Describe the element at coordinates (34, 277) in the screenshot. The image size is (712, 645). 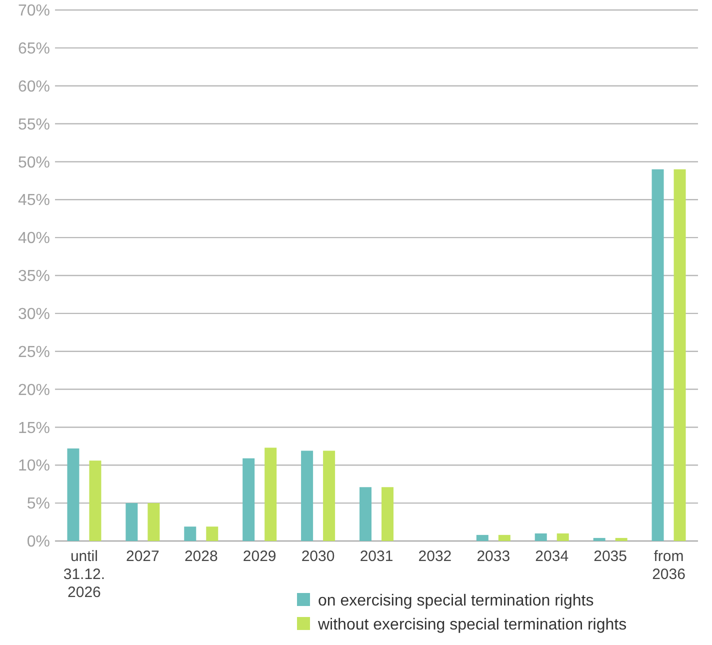
I see `y-tick-label: 35%` at that location.